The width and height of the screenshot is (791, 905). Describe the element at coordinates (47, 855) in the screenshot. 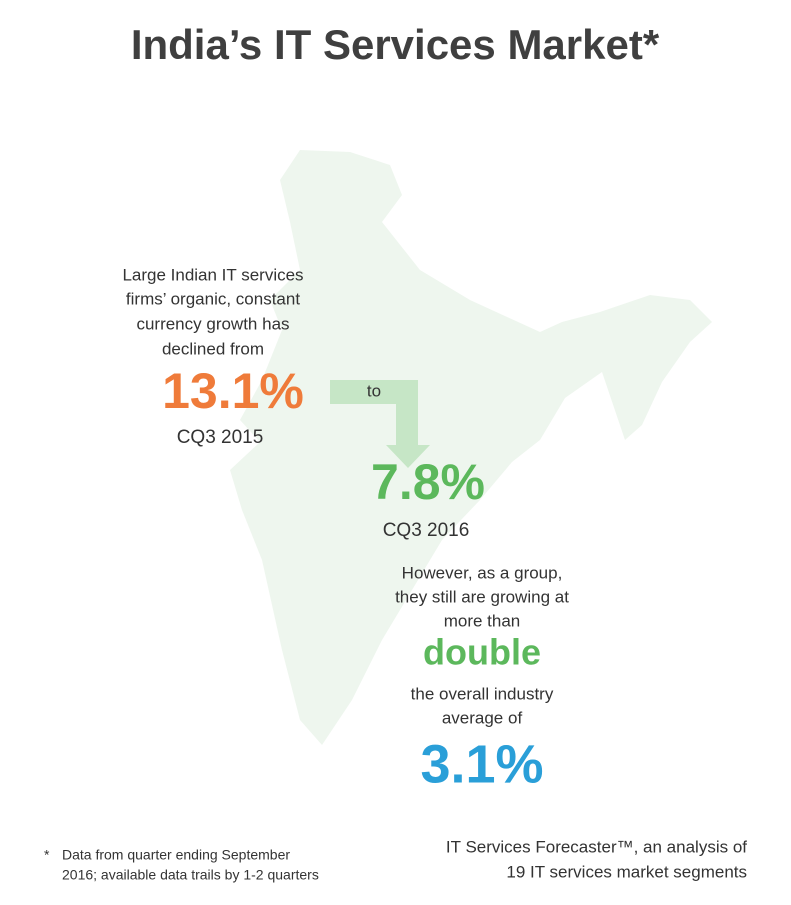

I see `footnote-marker: *` at that location.